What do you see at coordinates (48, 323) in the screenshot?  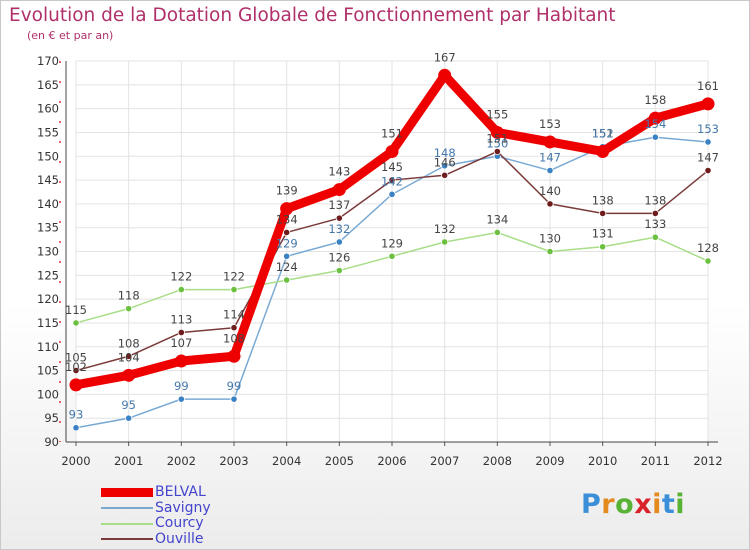 I see `y-tick-label: 115` at bounding box center [48, 323].